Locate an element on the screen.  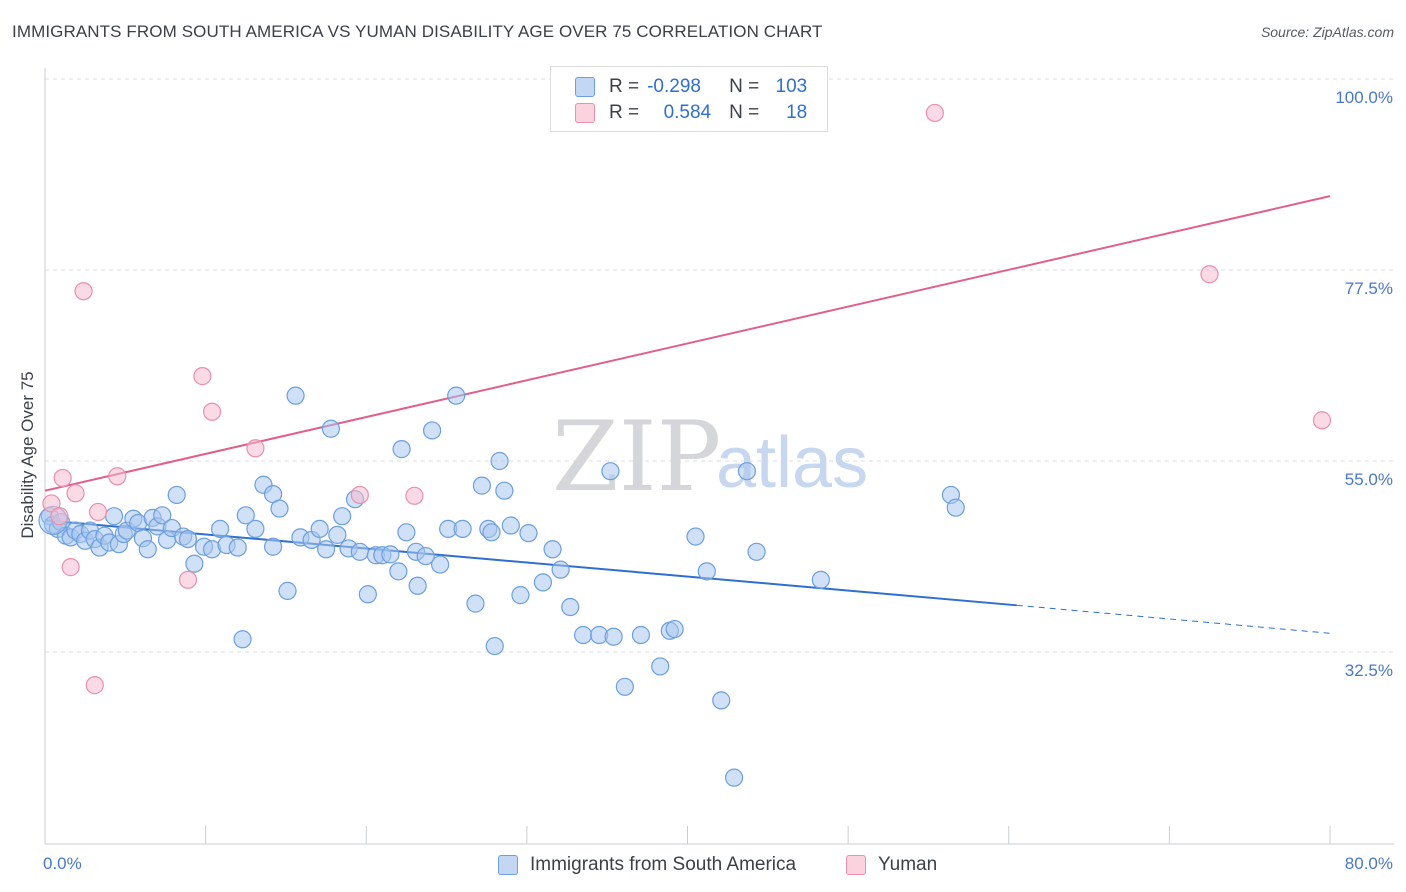
legend-row-pink: R = 0.584 N = 18 is located at coordinates (691, 113).